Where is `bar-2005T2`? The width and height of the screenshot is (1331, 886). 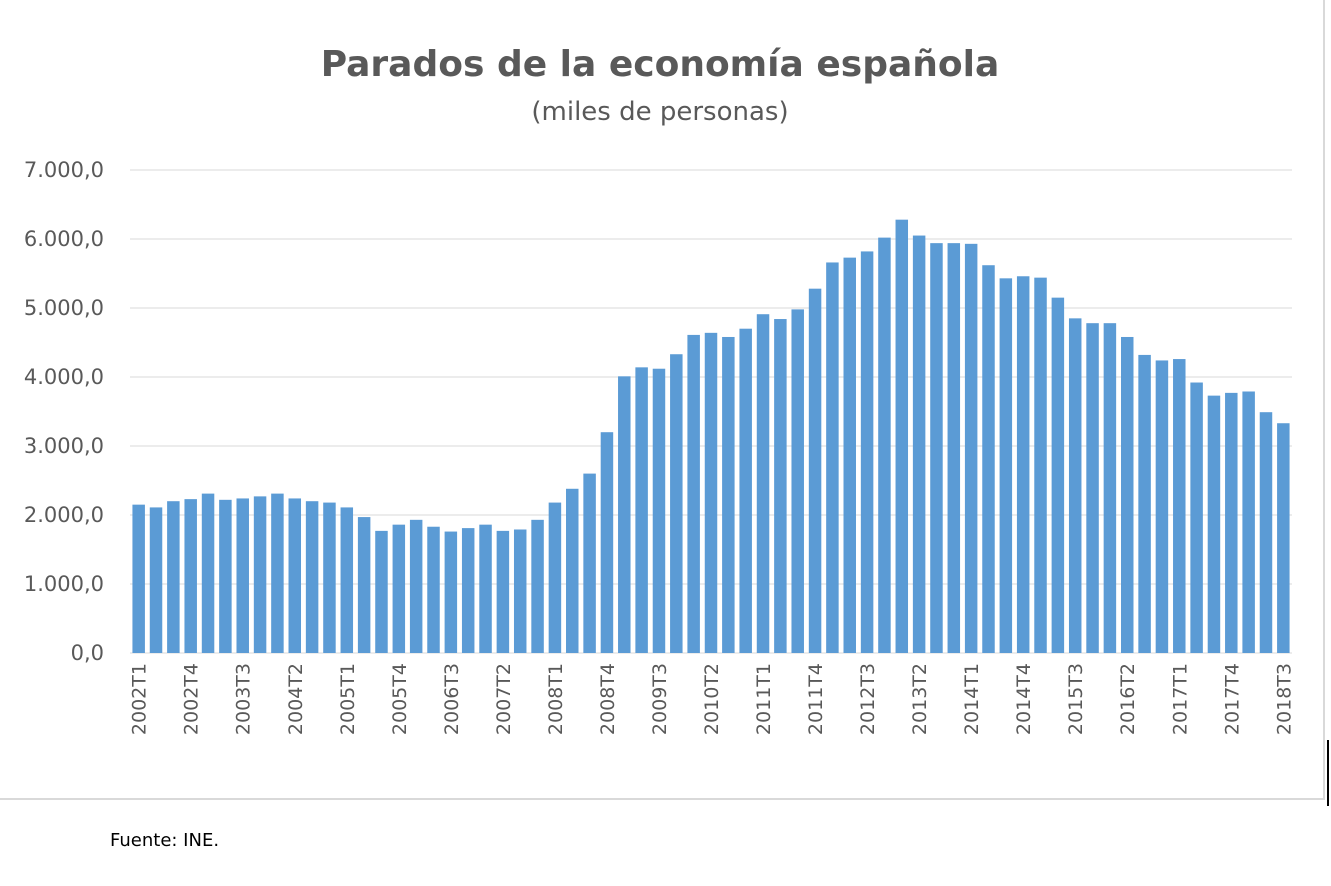
bar-2005T2 is located at coordinates (364, 585).